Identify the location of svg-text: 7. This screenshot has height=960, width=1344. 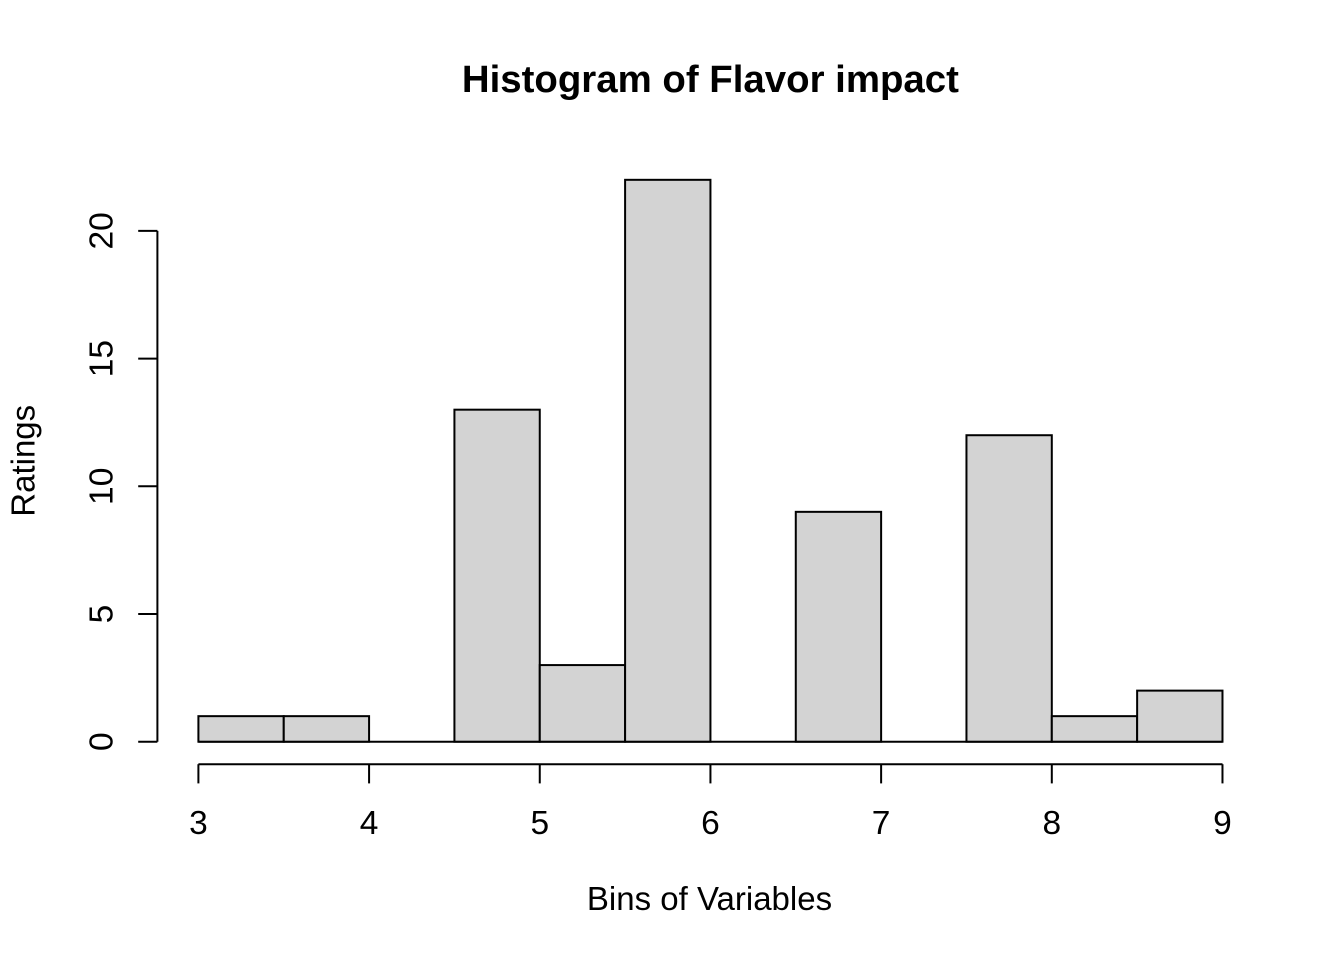
(881, 823).